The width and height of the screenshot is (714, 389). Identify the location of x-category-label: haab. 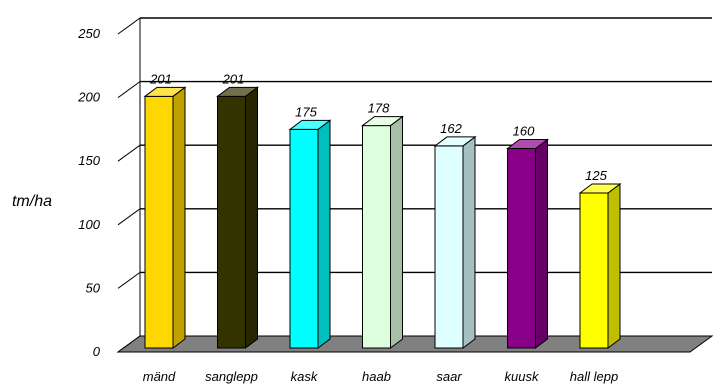
(376, 376).